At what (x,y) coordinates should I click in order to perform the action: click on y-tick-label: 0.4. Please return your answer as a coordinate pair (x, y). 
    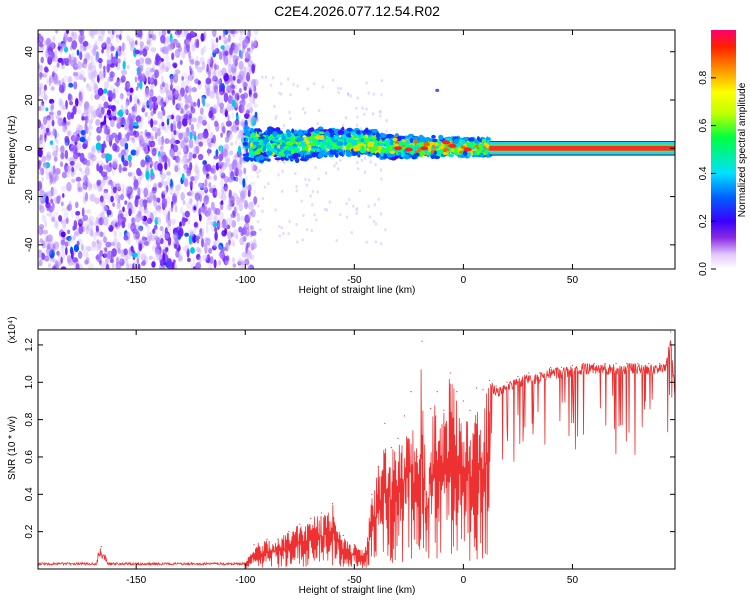
    Looking at the image, I should click on (29, 494).